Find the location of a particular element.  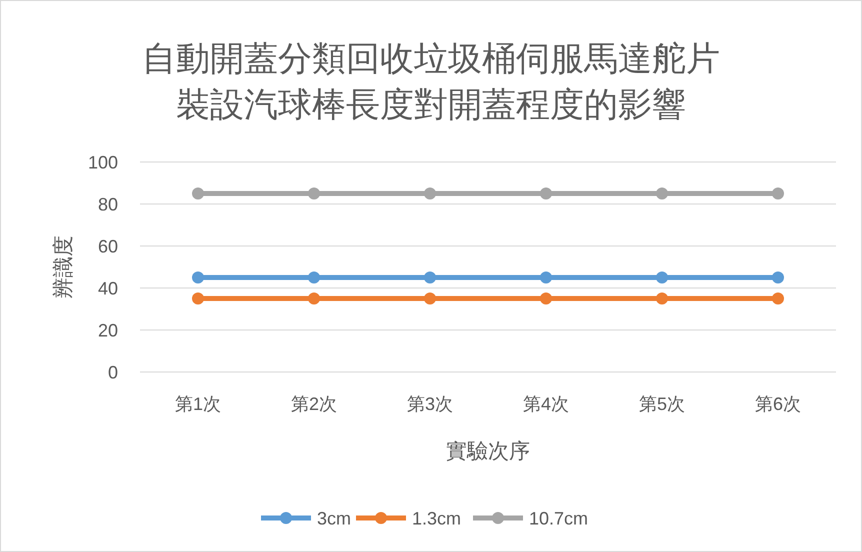

y-tick-label: 60 is located at coordinates (108, 246).